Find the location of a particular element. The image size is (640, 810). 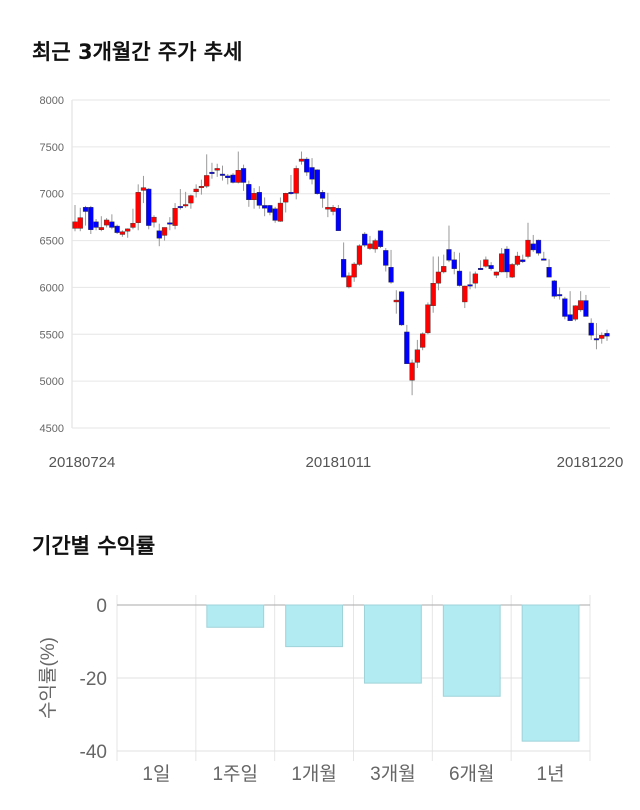

y-axis-label: 수익률(%) is located at coordinates (48, 678).